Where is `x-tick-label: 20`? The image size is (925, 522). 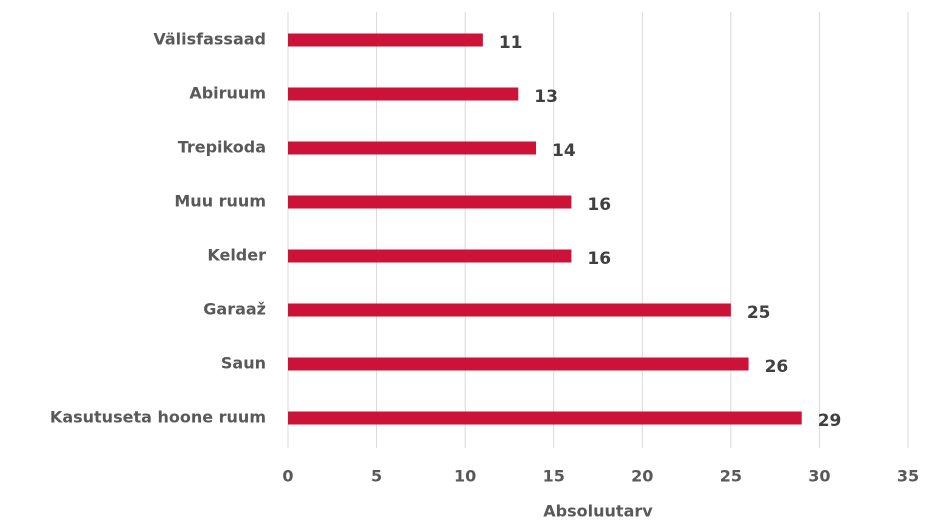 x-tick-label: 20 is located at coordinates (642, 476).